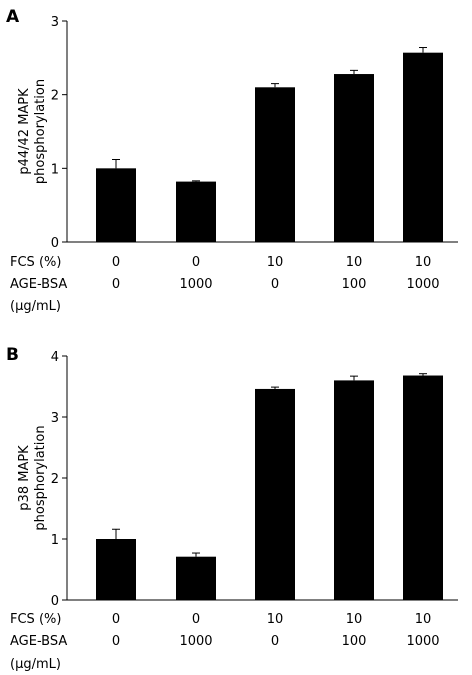 This screenshot has width=472, height=675. I want to click on y-axis-label-line: p44/42 MAPK, so click(24, 131).